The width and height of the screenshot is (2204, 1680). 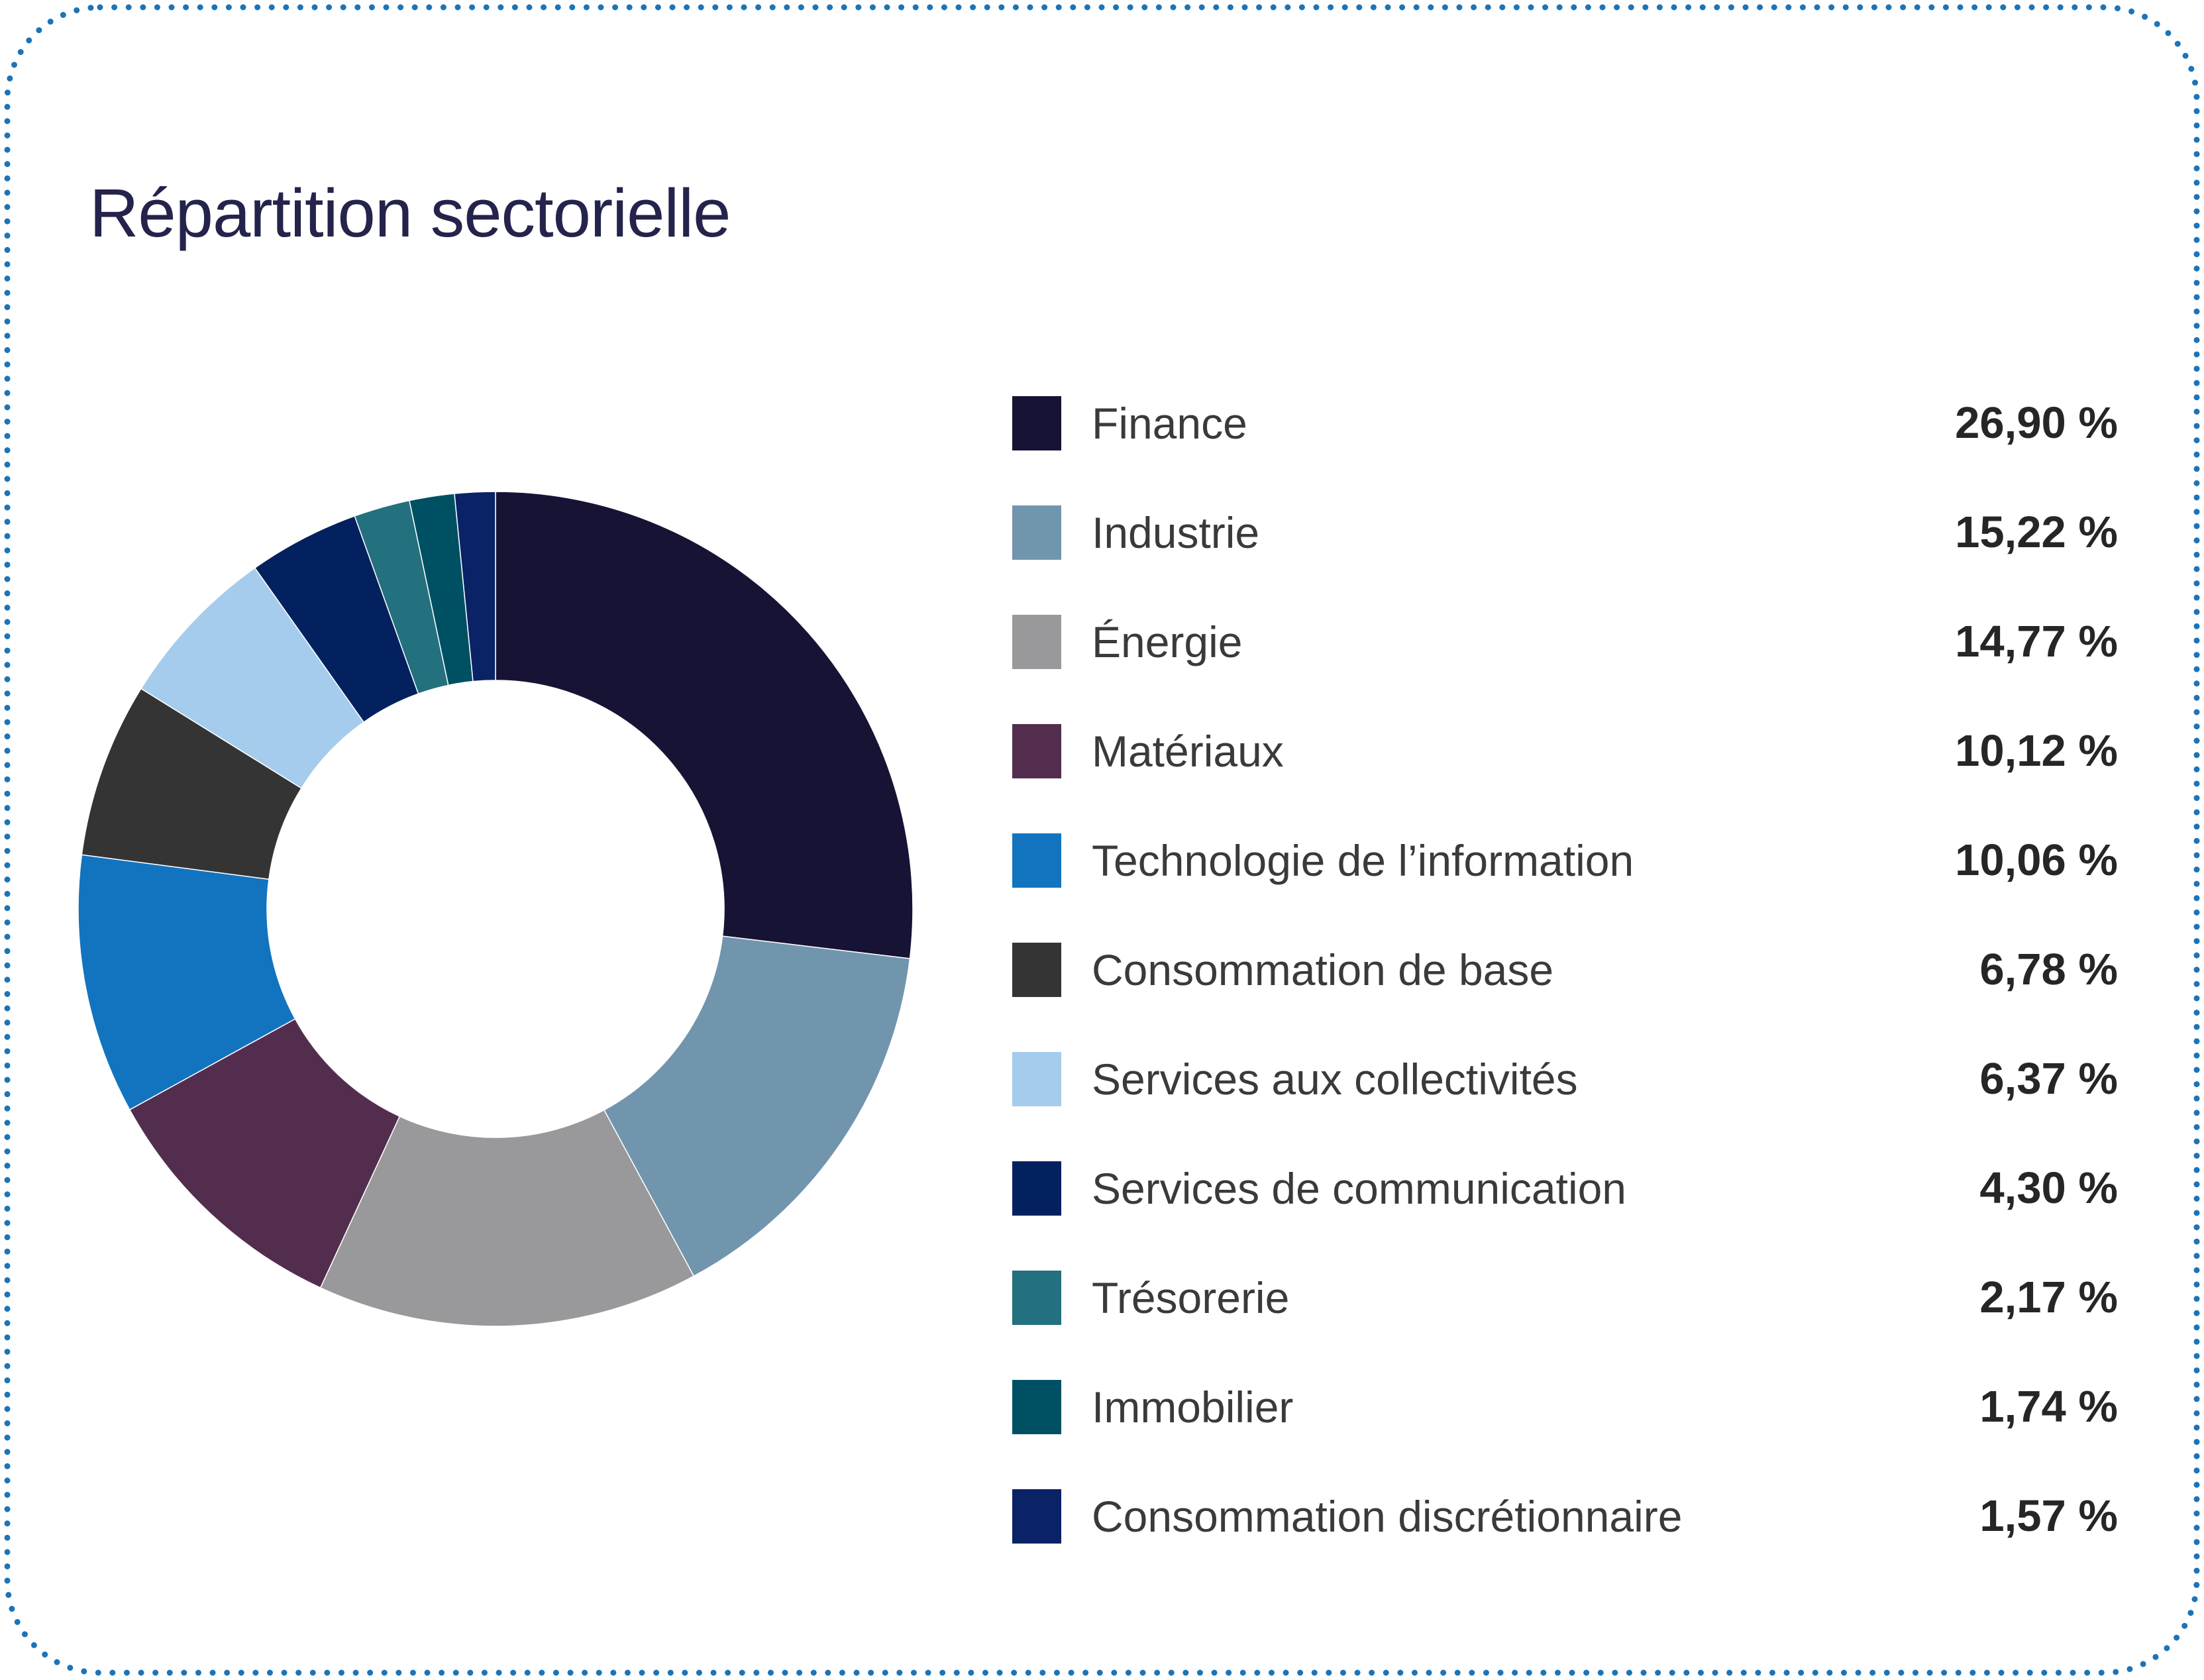 I want to click on legend-value: 1,74 %, so click(x=2048, y=1407).